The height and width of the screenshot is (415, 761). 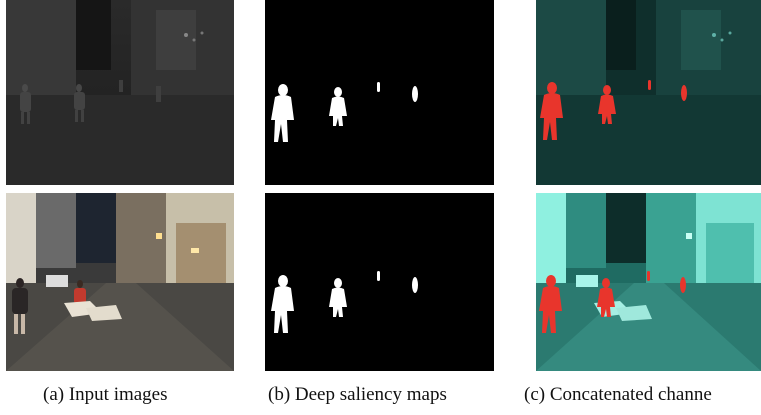 What do you see at coordinates (357, 394) in the screenshot?
I see `caption-b: (b) Deep saliency maps` at bounding box center [357, 394].